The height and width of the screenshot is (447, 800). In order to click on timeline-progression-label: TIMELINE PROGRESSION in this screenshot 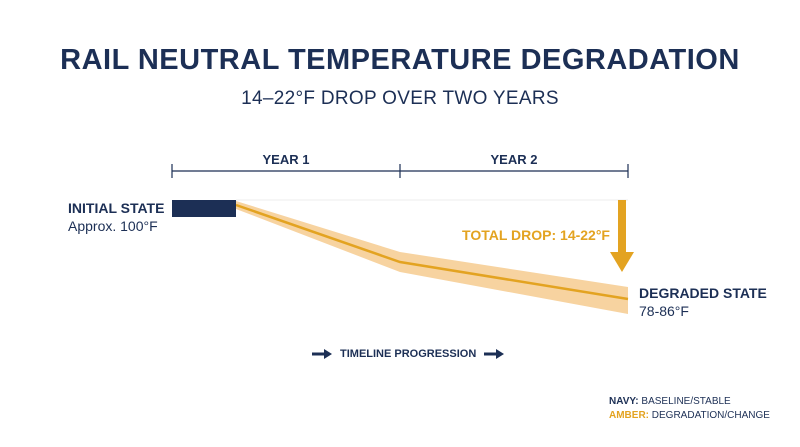, I will do `click(408, 354)`.